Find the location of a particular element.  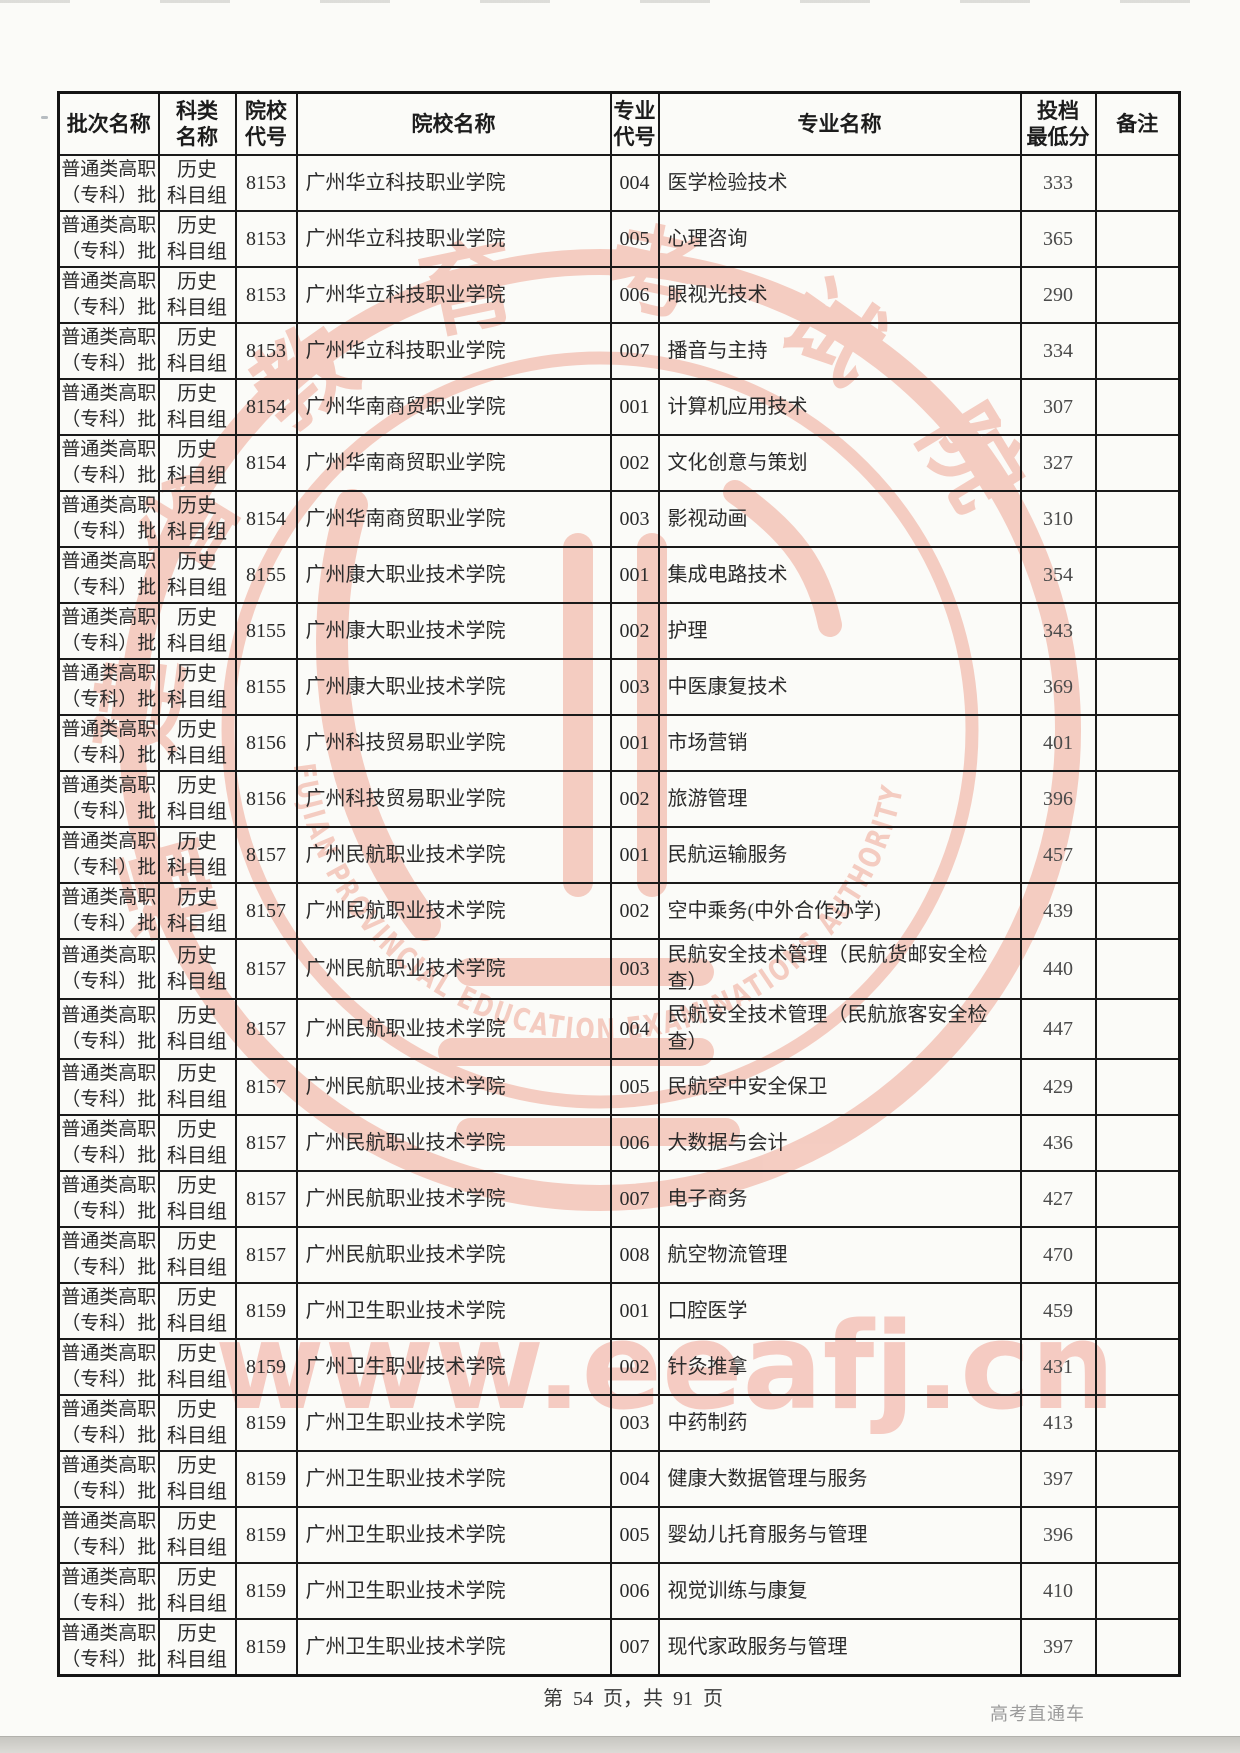

cell-major-code: 006 is located at coordinates (634, 1591).